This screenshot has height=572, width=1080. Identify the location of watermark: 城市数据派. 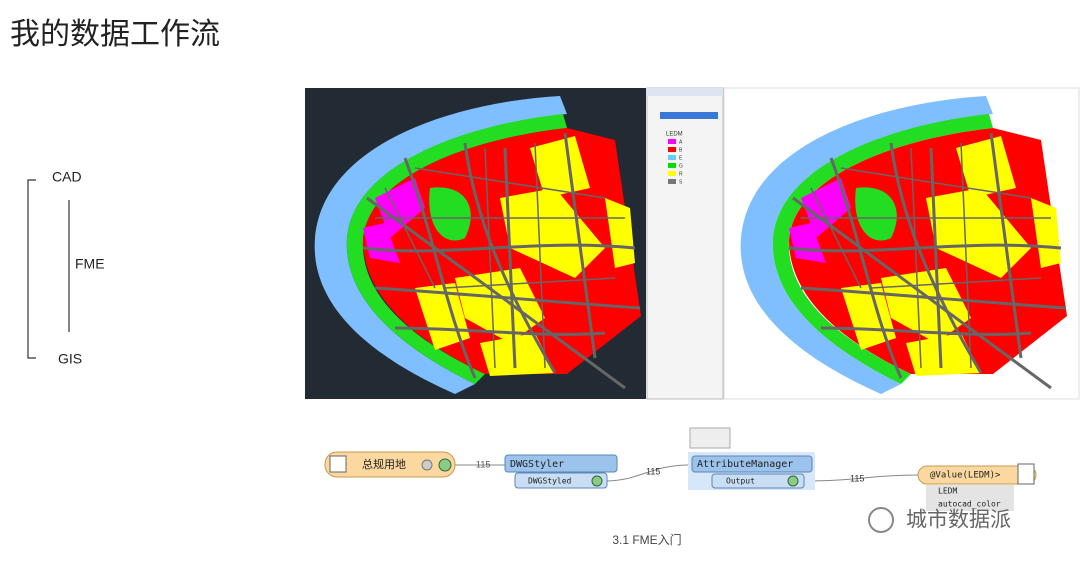
(939, 520).